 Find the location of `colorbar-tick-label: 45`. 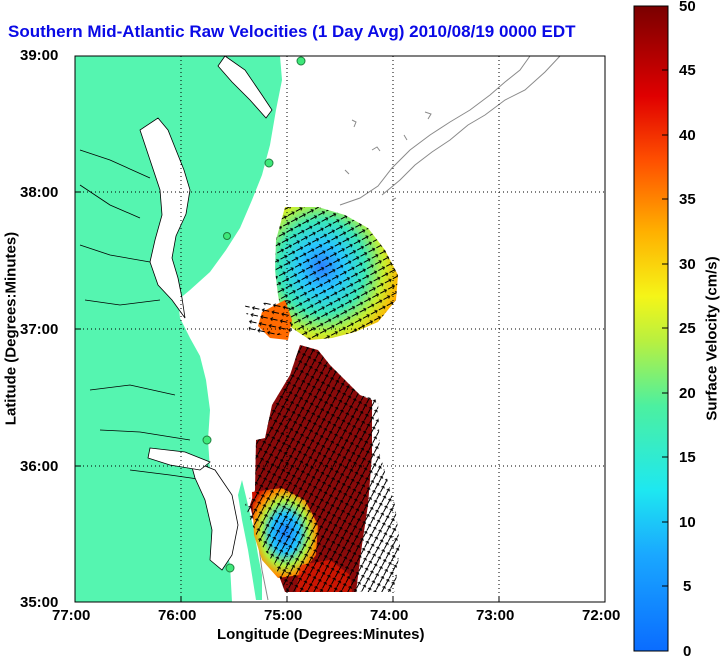

colorbar-tick-label: 45 is located at coordinates (687, 70).